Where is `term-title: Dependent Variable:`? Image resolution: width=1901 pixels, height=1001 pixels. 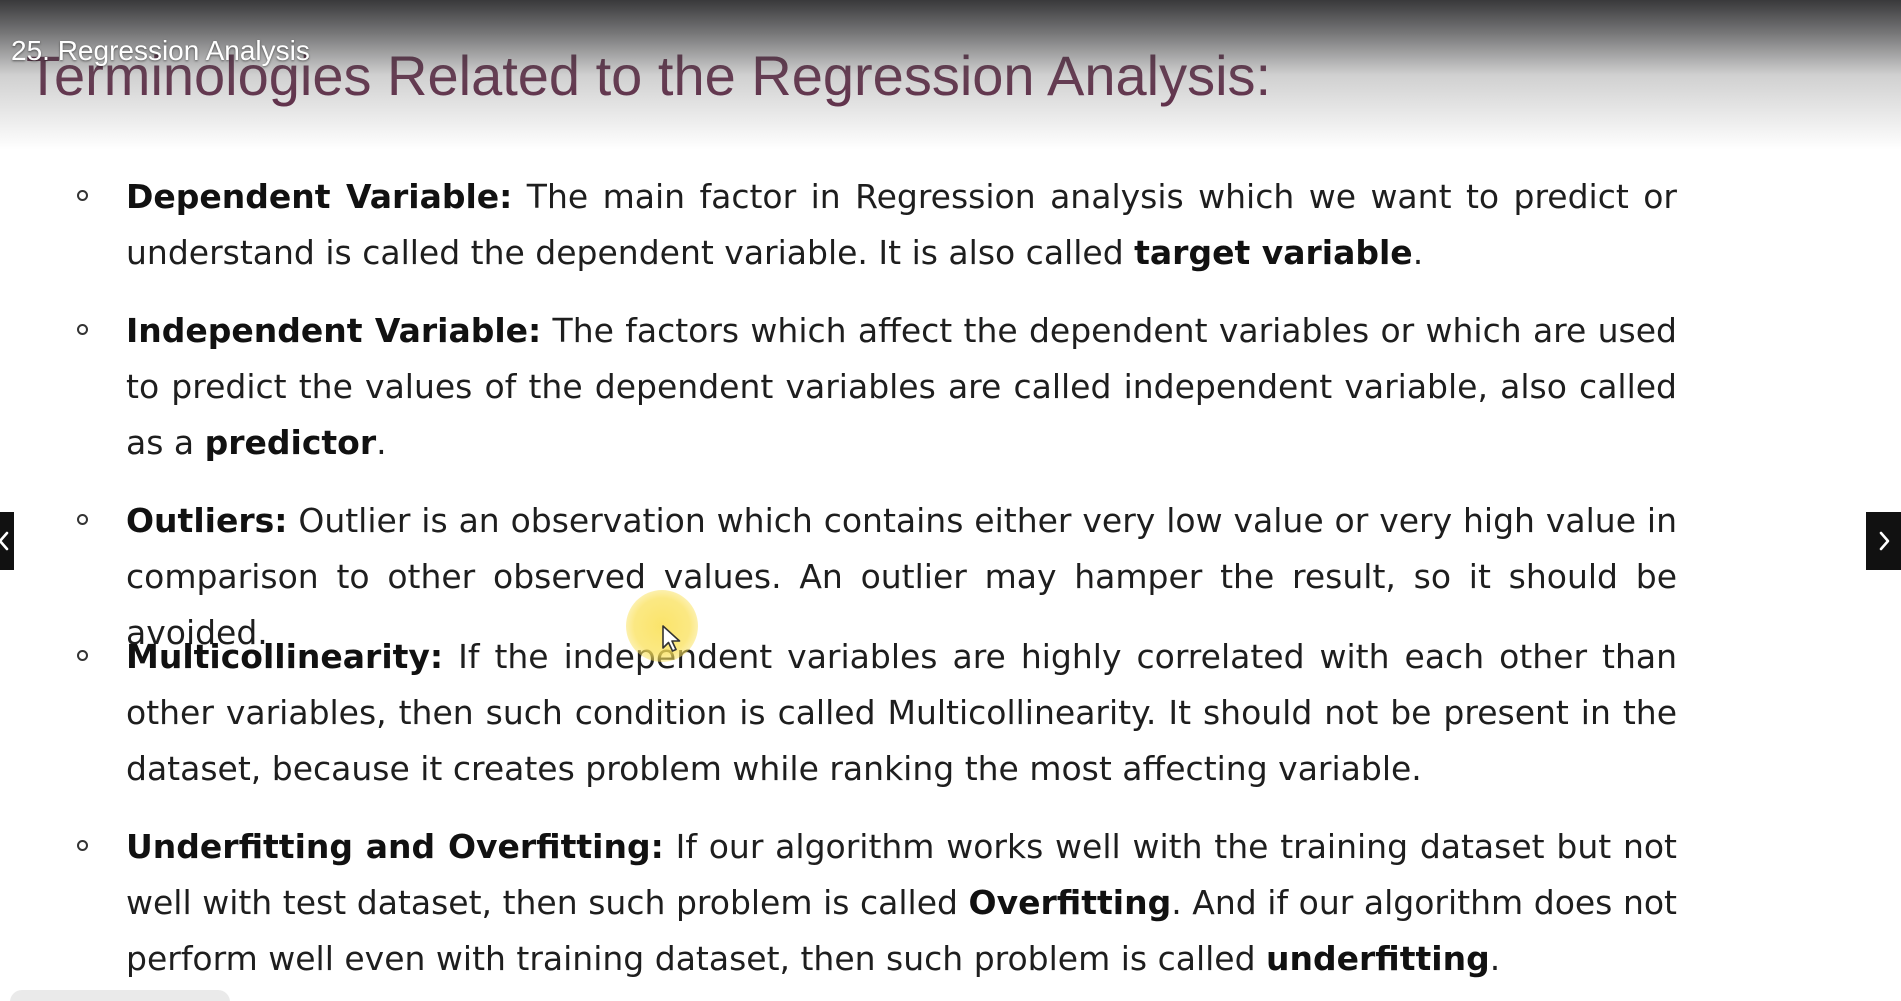
term-title: Dependent Variable: is located at coordinates (319, 196).